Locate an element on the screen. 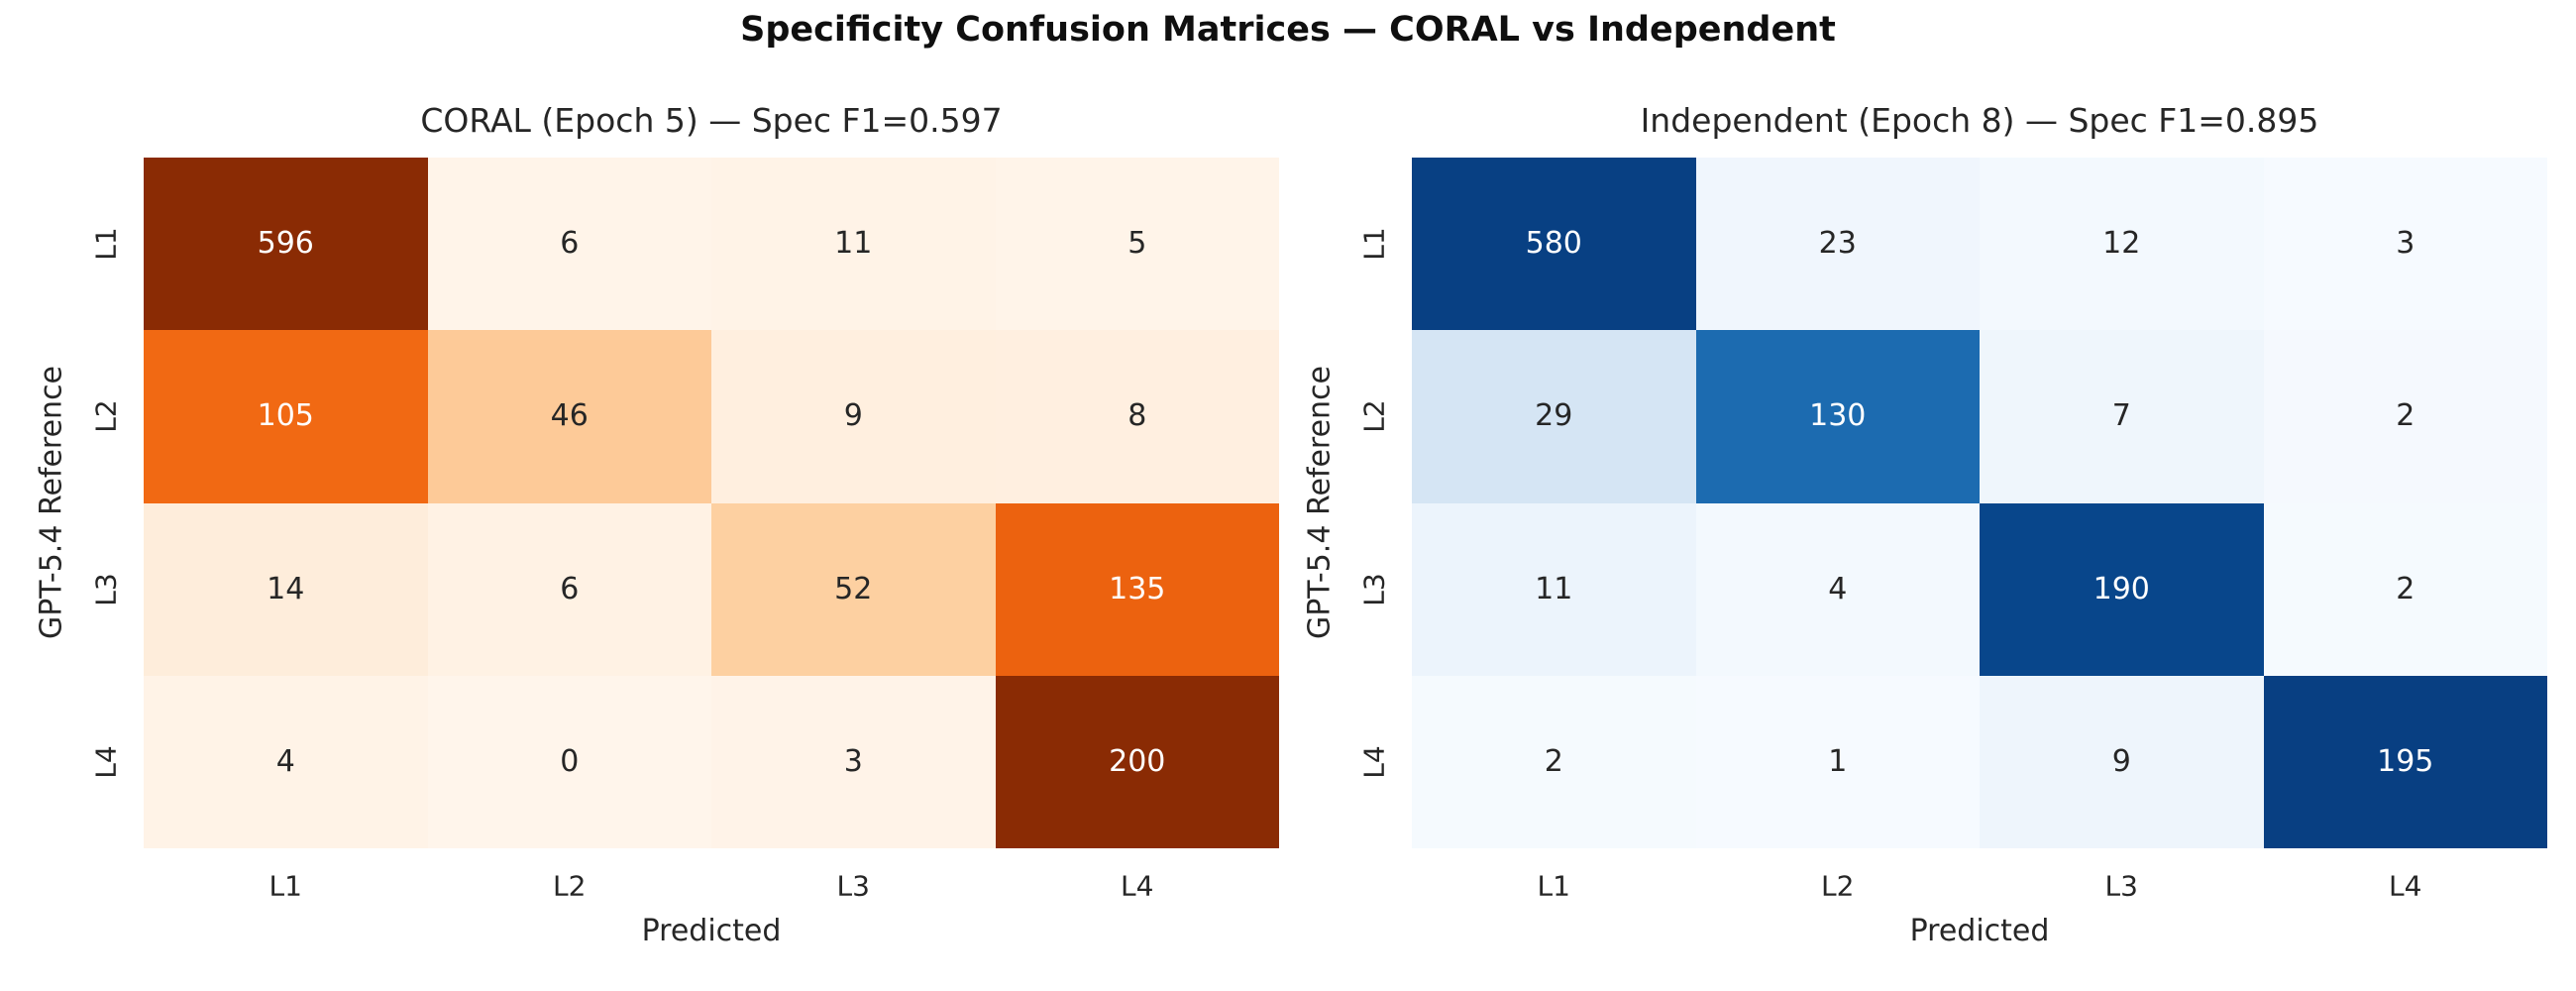 The height and width of the screenshot is (991, 2576). cell-value: 8 is located at coordinates (1137, 416).